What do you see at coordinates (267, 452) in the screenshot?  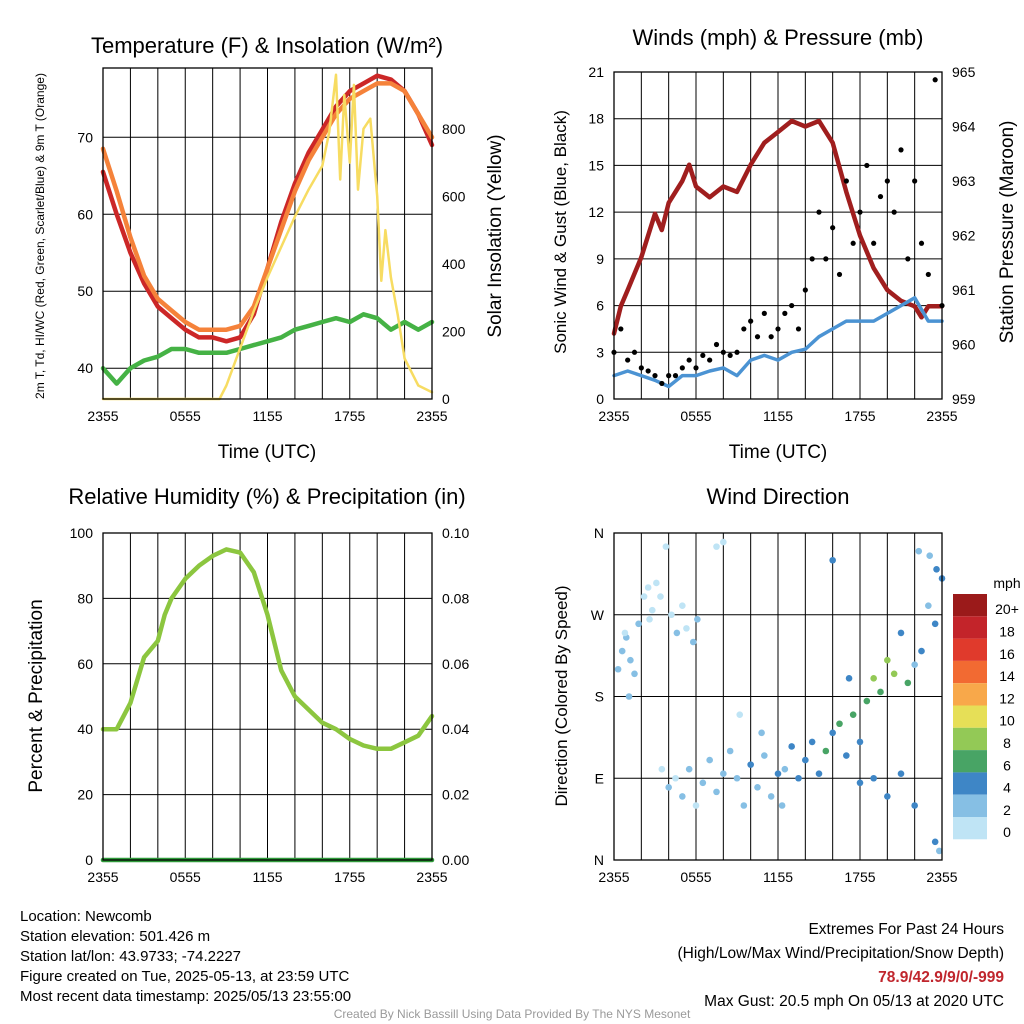 I see `temperature-xlabel: Time (UTC)` at bounding box center [267, 452].